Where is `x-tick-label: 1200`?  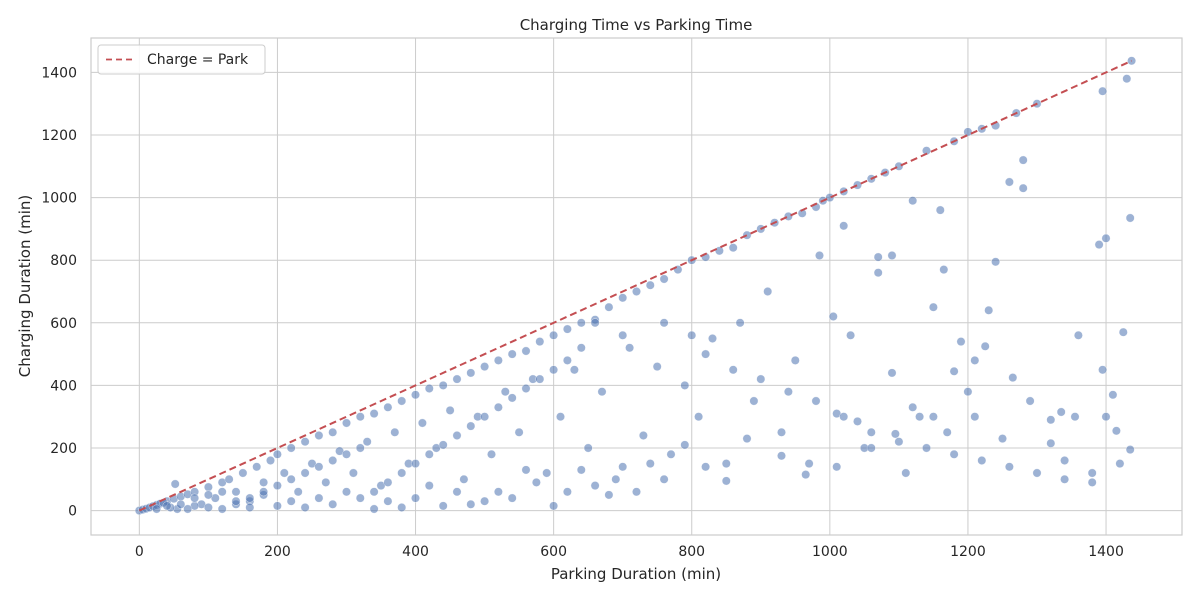 x-tick-label: 1200 is located at coordinates (968, 552).